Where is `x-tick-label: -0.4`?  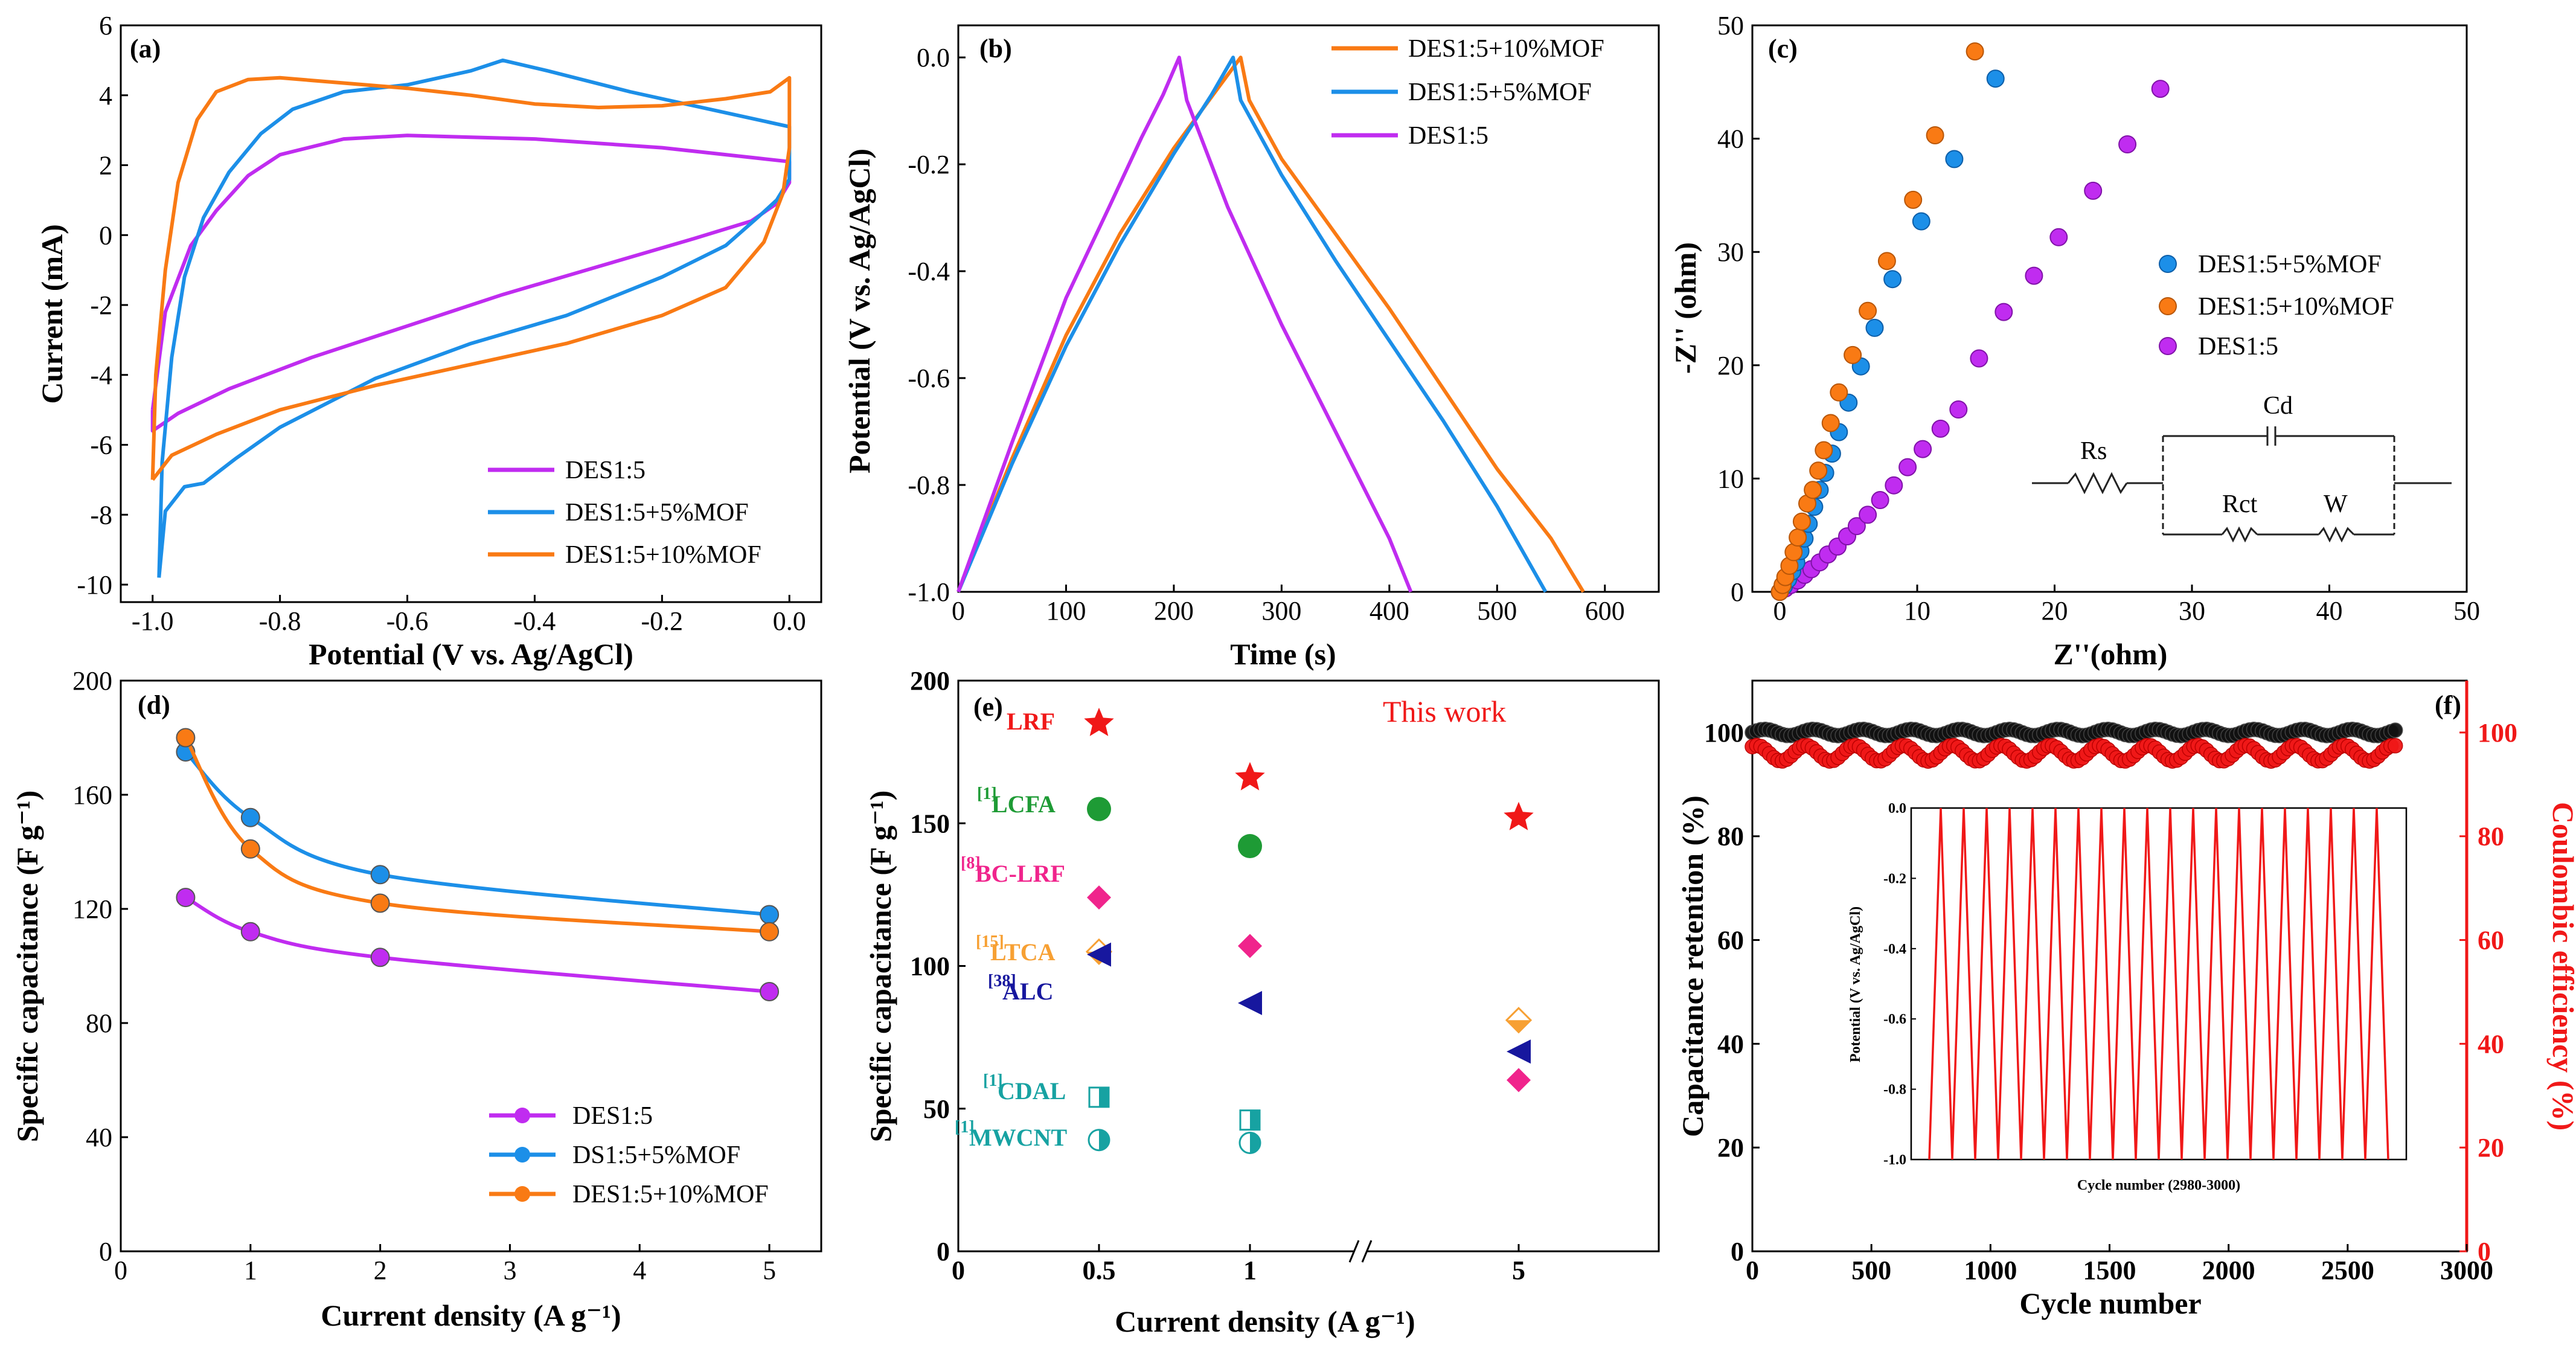
x-tick-label: -0.4 is located at coordinates (535, 621).